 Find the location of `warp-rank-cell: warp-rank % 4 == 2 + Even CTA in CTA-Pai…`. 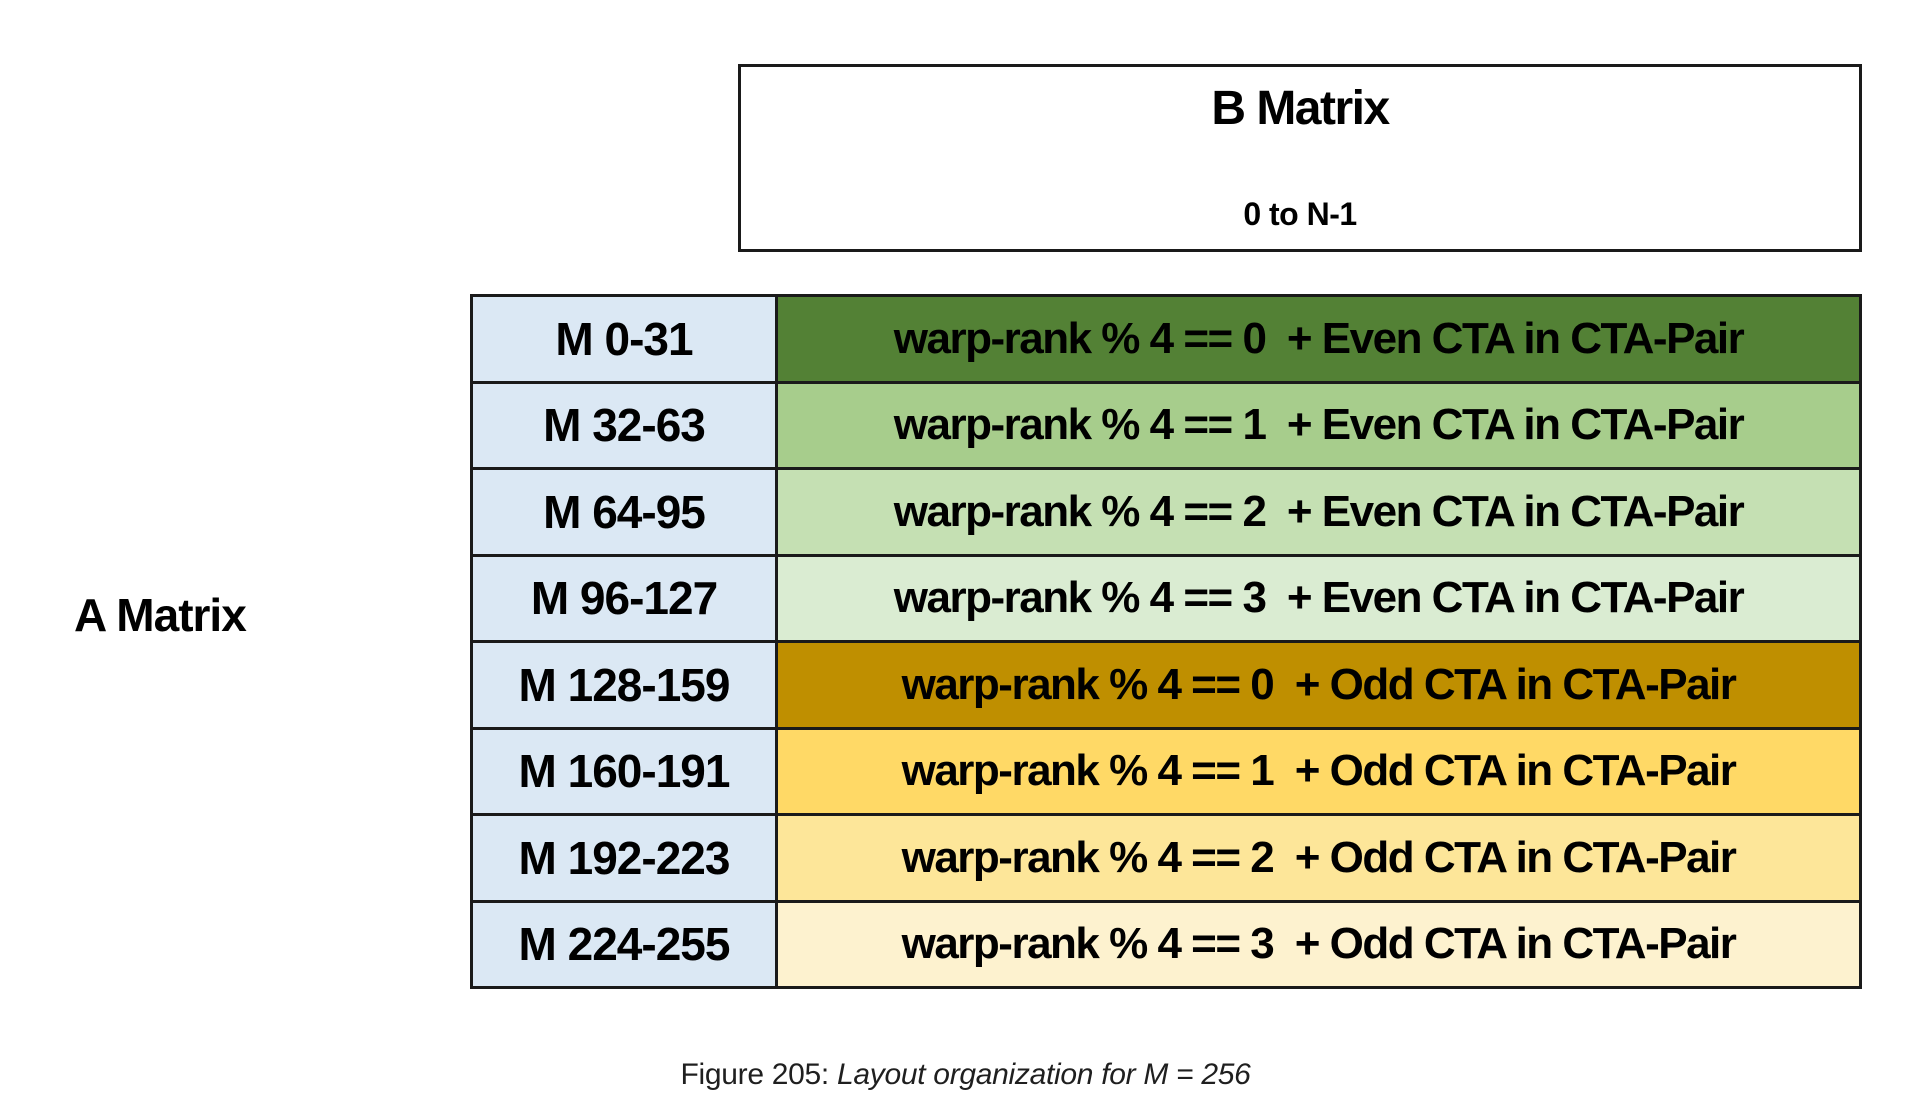

warp-rank-cell: warp-rank % 4 == 2 + Even CTA in CTA-Pai… is located at coordinates (1318, 512).